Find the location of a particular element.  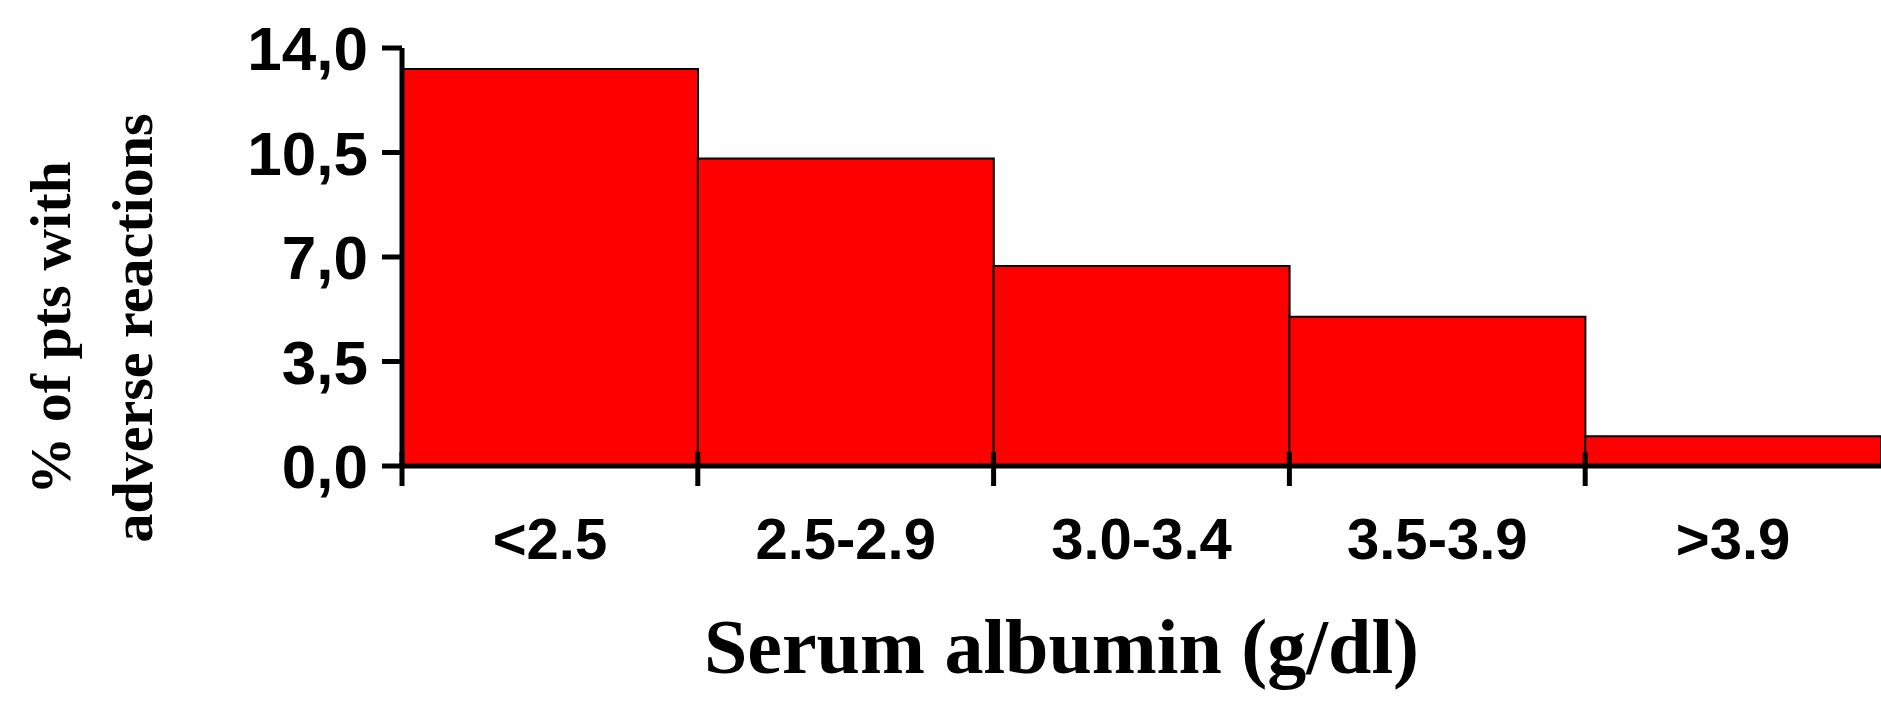

y-tick-label: 0,0 is located at coordinates (324, 466).